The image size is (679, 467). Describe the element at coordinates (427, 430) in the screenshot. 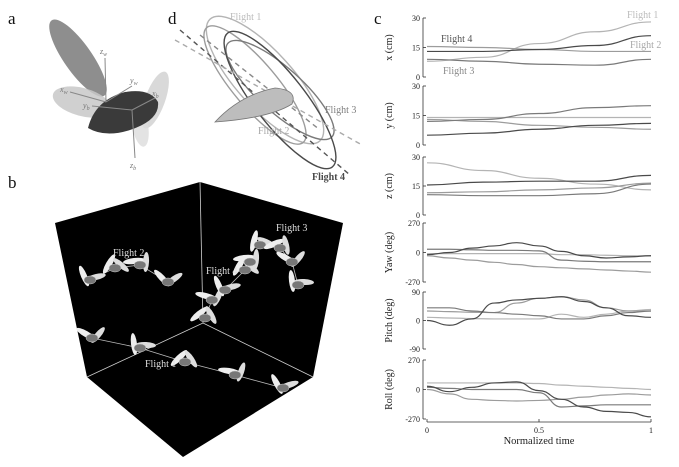

I see `x-tick-label: 0` at that location.